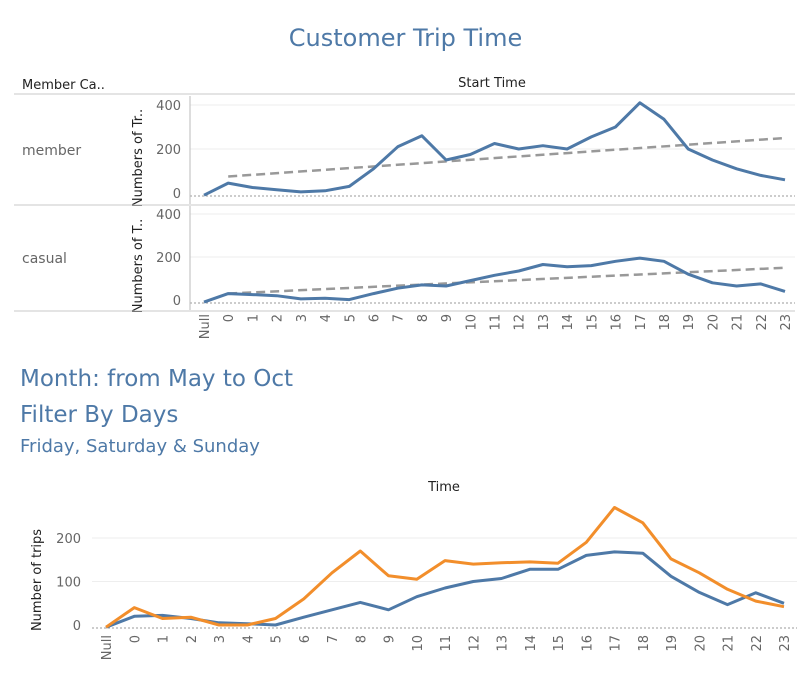 Image resolution: width=811 pixels, height=699 pixels. I want to click on x-axis-title: Time, so click(443, 487).